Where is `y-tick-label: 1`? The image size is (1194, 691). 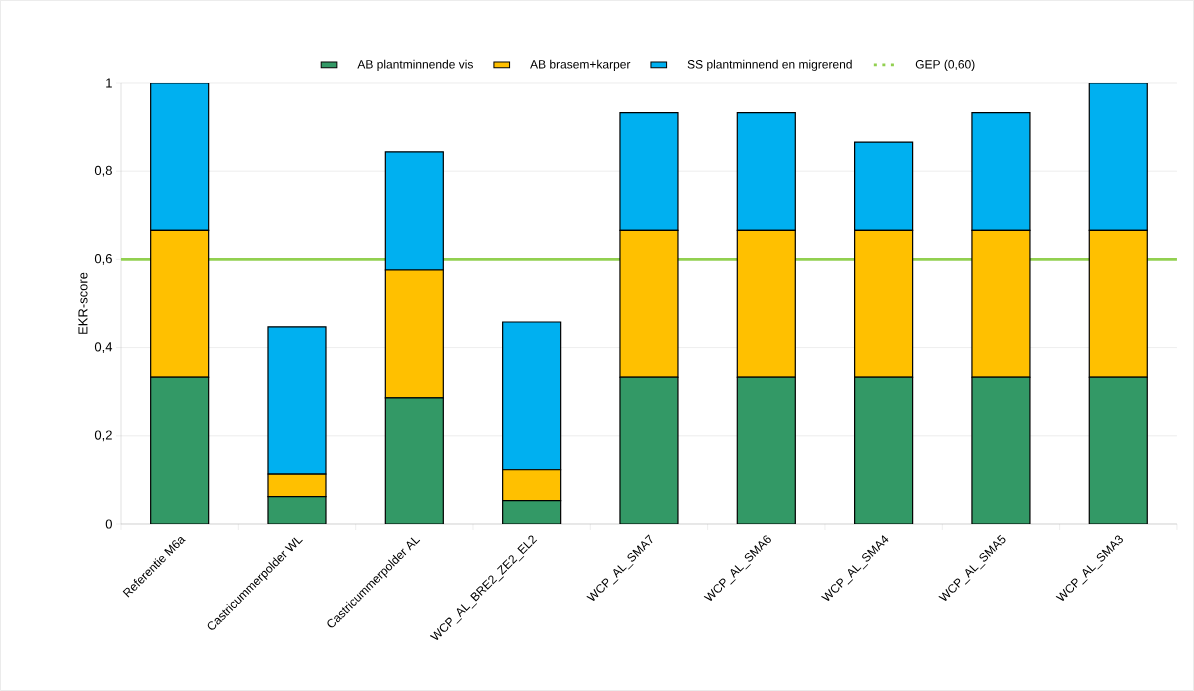
y-tick-label: 1 is located at coordinates (109, 83).